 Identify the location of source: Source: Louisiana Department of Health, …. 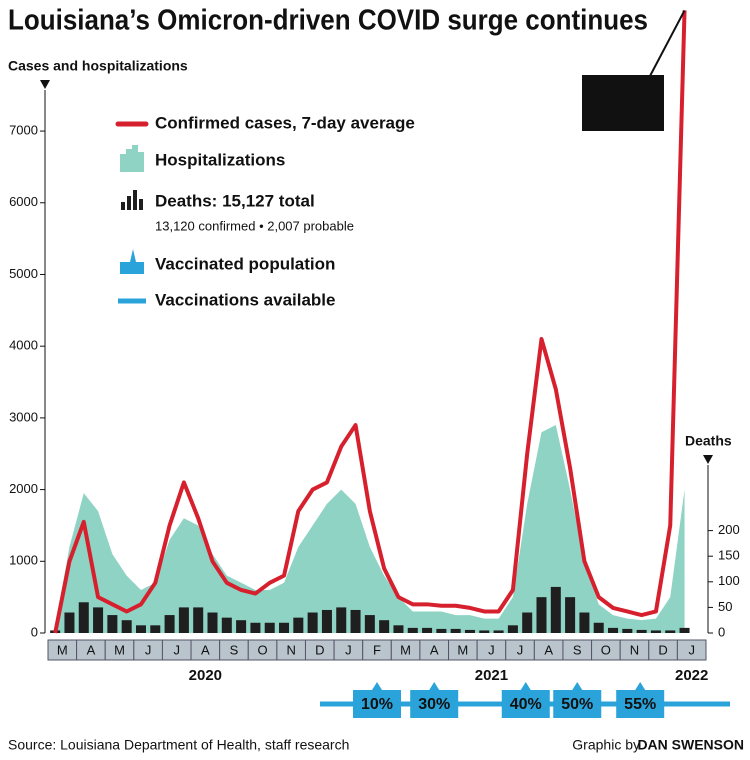
(178, 745).